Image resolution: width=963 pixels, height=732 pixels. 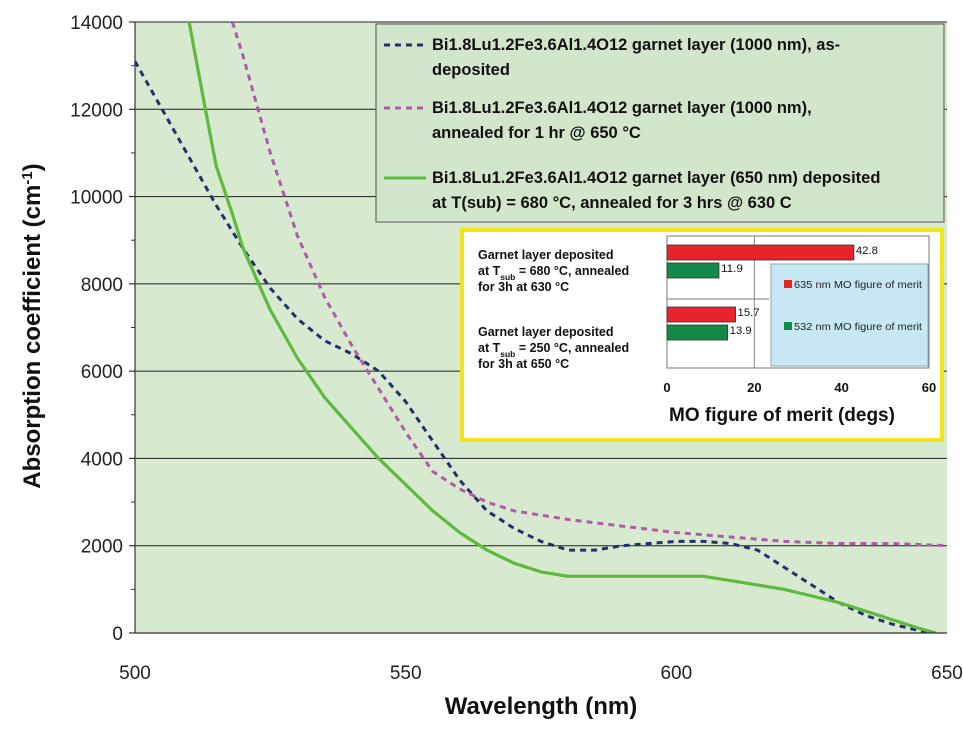 What do you see at coordinates (102, 372) in the screenshot?
I see `y-tick-label: 6000` at bounding box center [102, 372].